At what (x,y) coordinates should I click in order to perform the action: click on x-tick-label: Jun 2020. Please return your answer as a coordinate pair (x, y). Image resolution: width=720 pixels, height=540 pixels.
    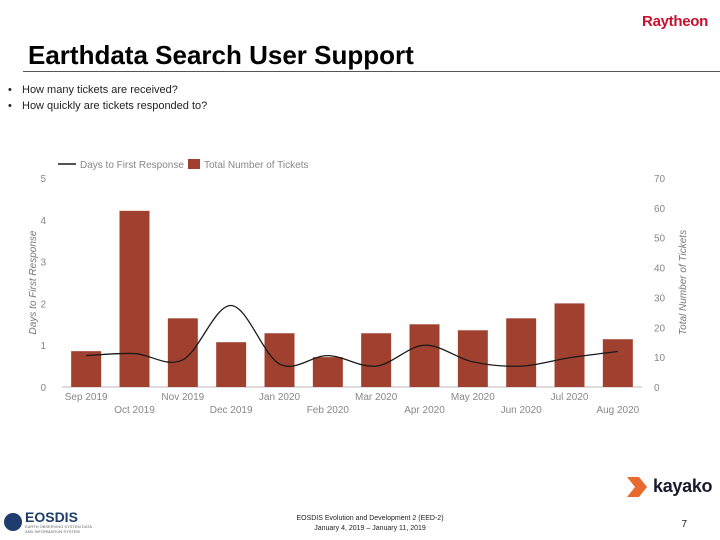
    Looking at the image, I should click on (522, 410).